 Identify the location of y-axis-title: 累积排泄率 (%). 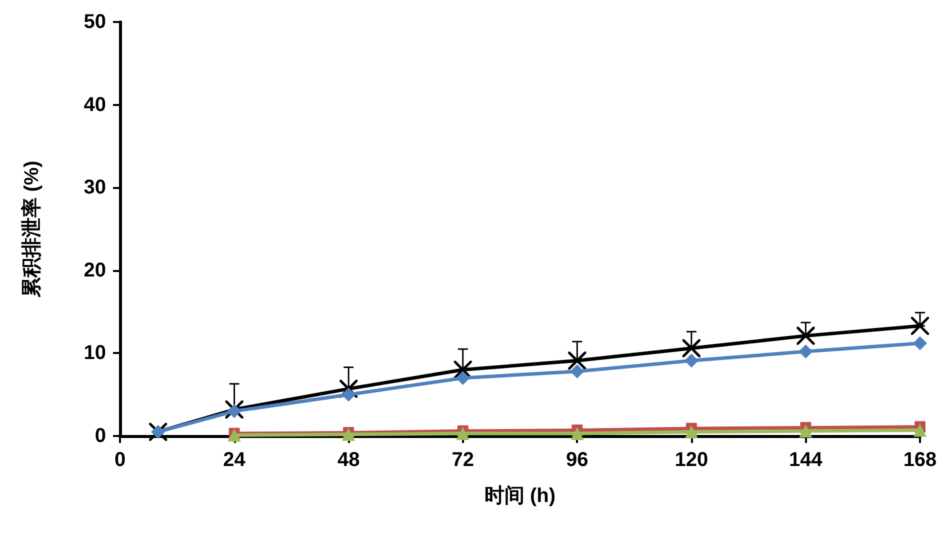
(31, 229).